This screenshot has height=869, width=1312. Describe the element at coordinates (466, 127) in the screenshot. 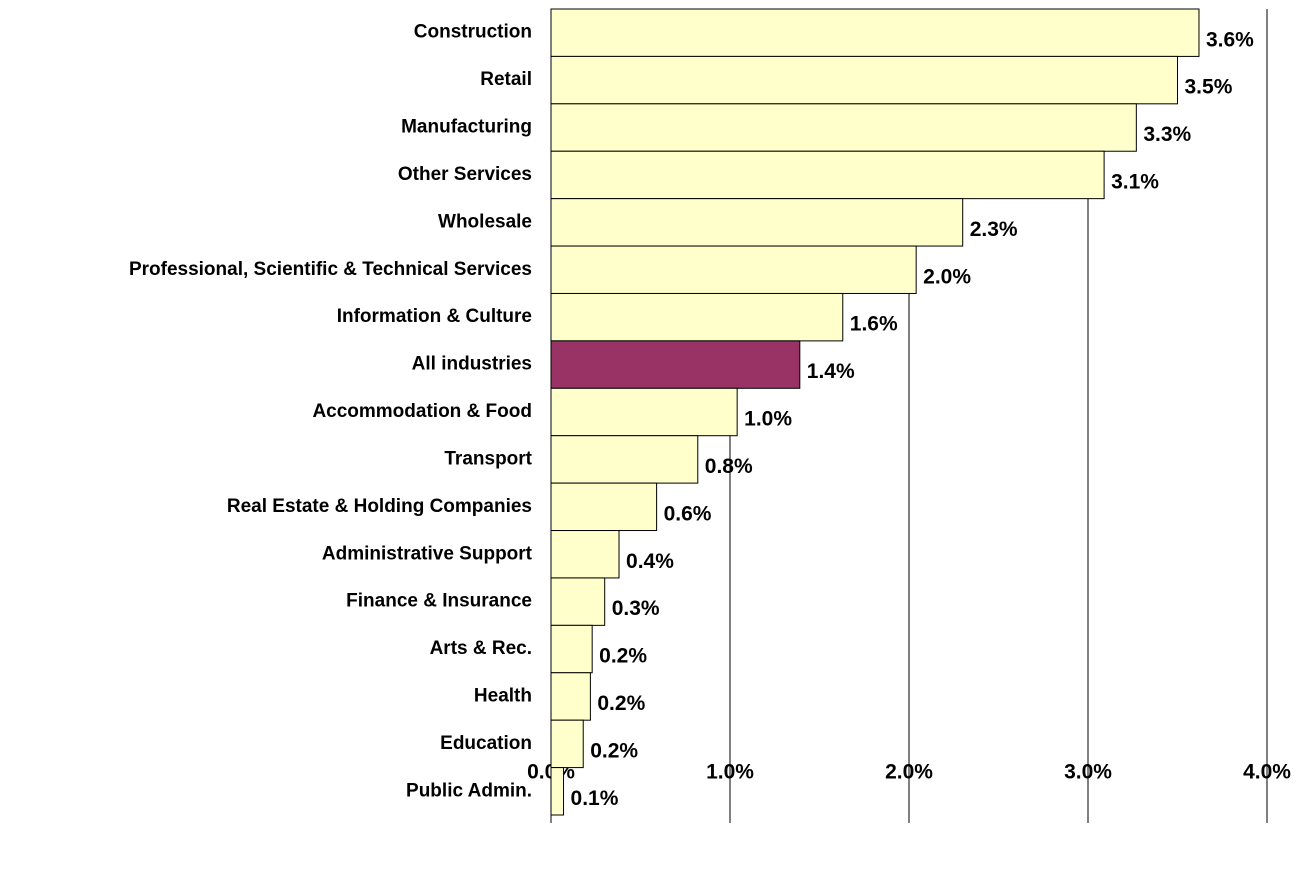

I see `y-tick-label: Manufacturing` at that location.